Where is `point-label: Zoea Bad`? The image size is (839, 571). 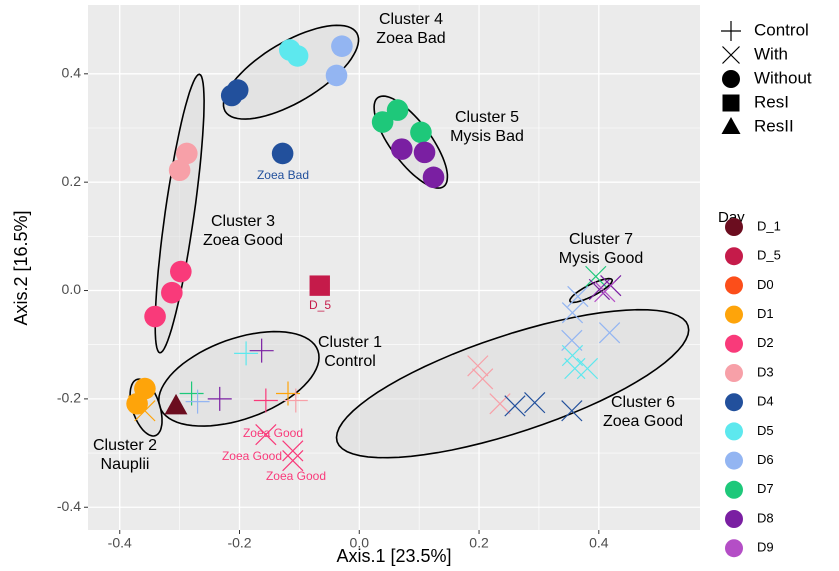 point-label: Zoea Bad is located at coordinates (283, 175).